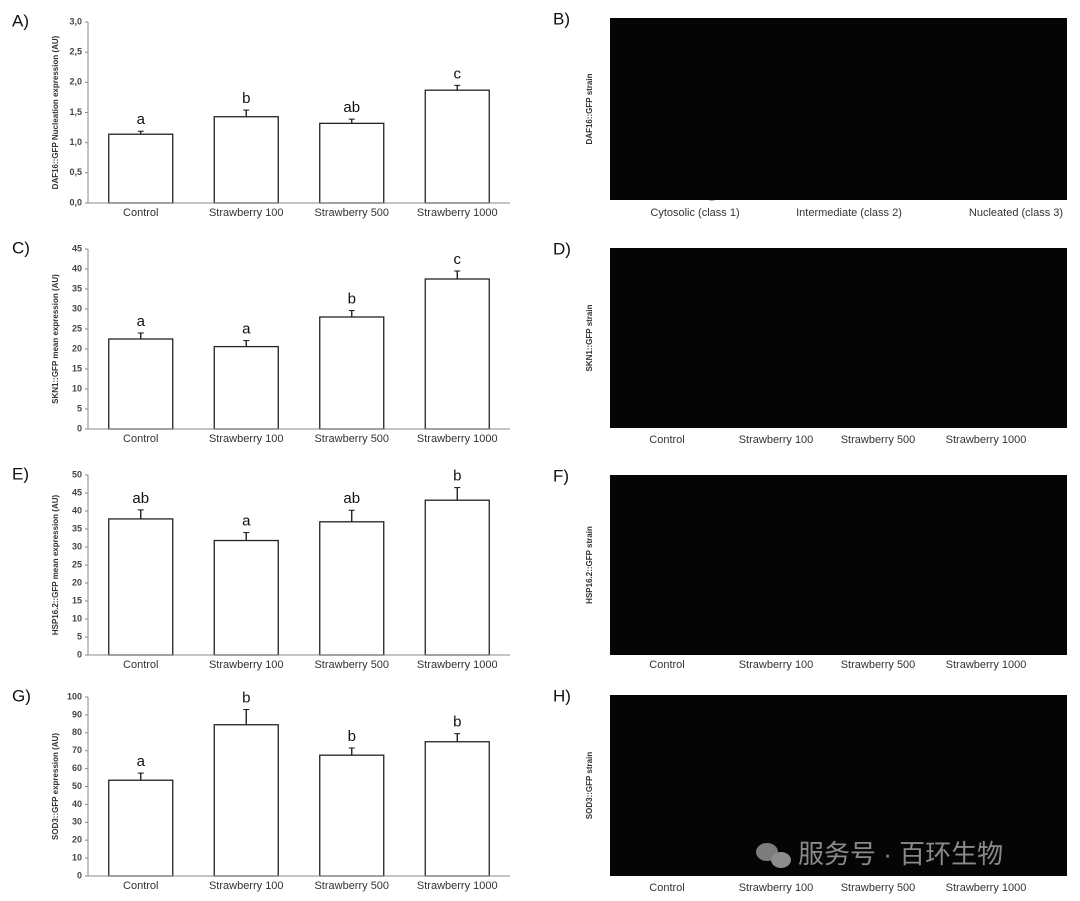 This screenshot has width=1080, height=901. What do you see at coordinates (900, 854) in the screenshot?
I see `watermark: 服务号 · 百环生物` at bounding box center [900, 854].